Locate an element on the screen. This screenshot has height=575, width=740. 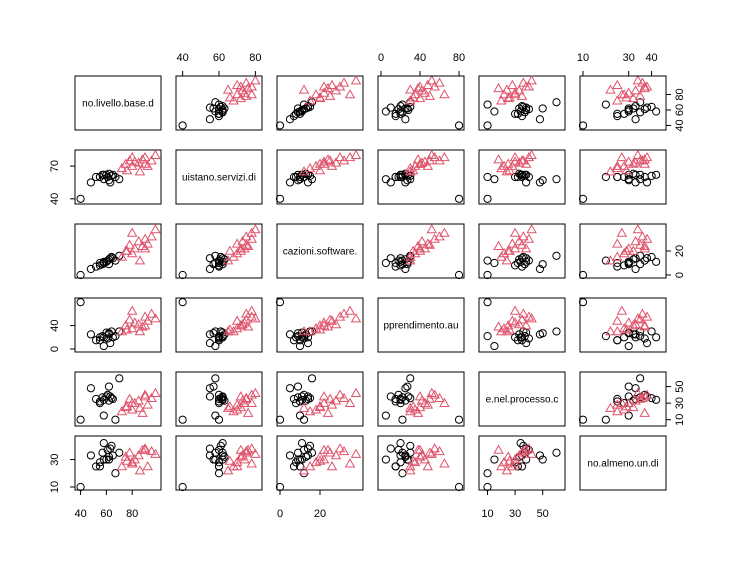
variable-label: e.nel.processo.c is located at coordinates (522, 400).